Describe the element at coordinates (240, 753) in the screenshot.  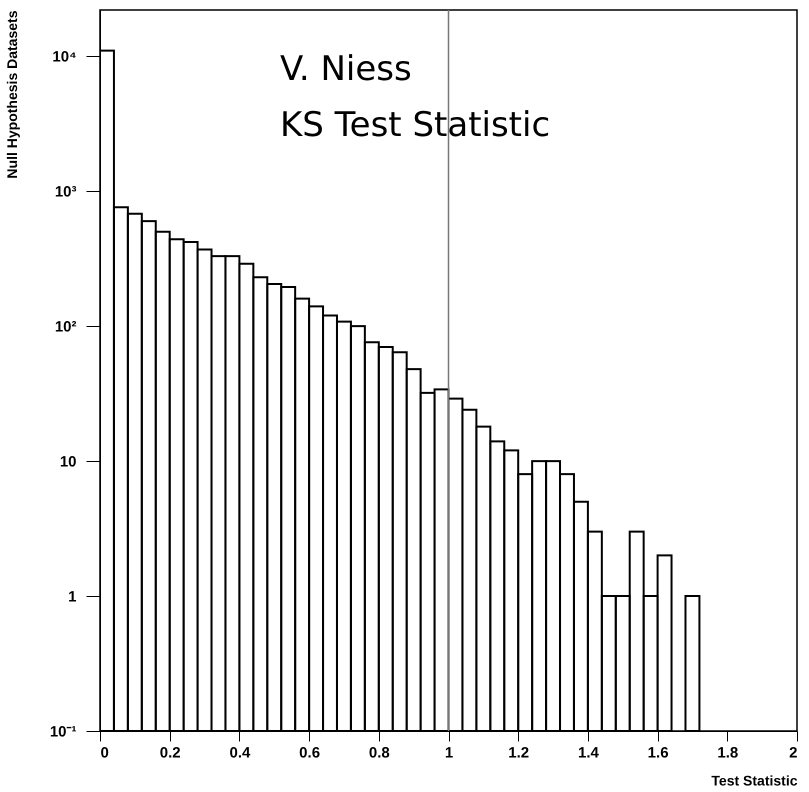
I see `x-tick-label: 0.4` at that location.